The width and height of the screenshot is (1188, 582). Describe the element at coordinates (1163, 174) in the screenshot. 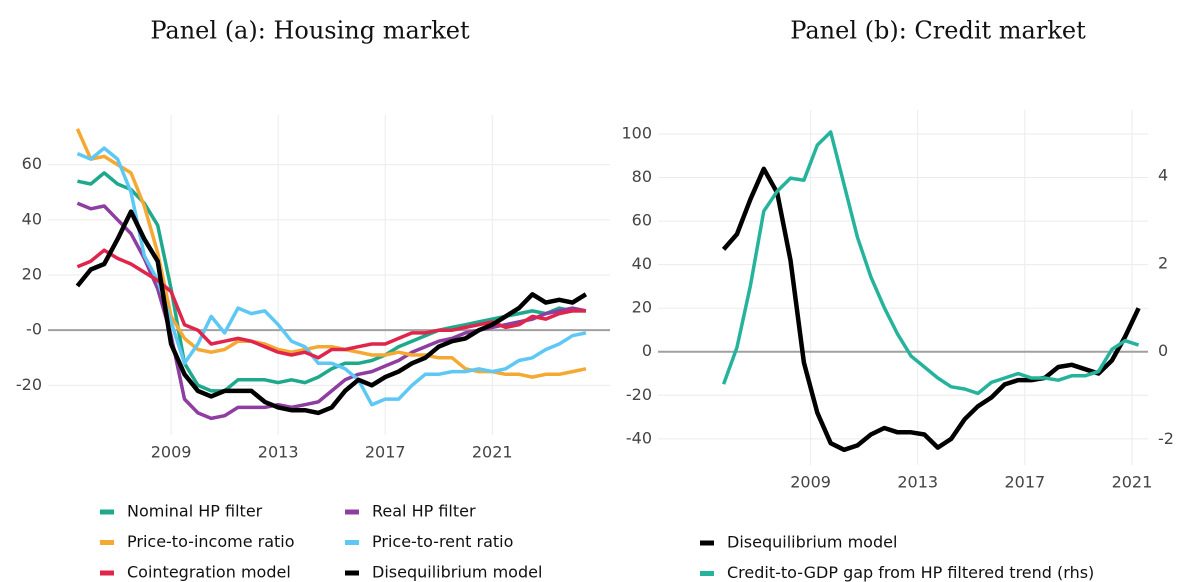

I see `y2-tick-label: 4` at that location.